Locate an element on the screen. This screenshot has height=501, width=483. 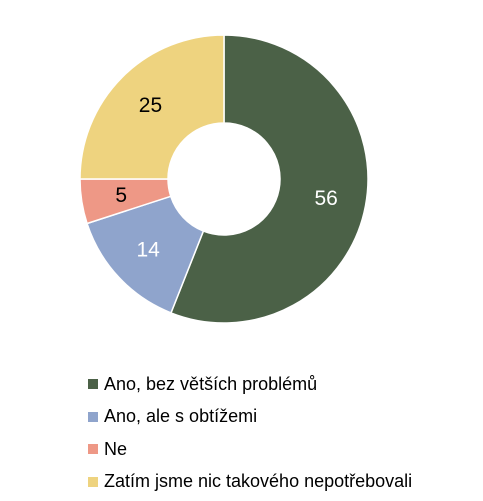
slice-value-label: 25 is located at coordinates (150, 105).